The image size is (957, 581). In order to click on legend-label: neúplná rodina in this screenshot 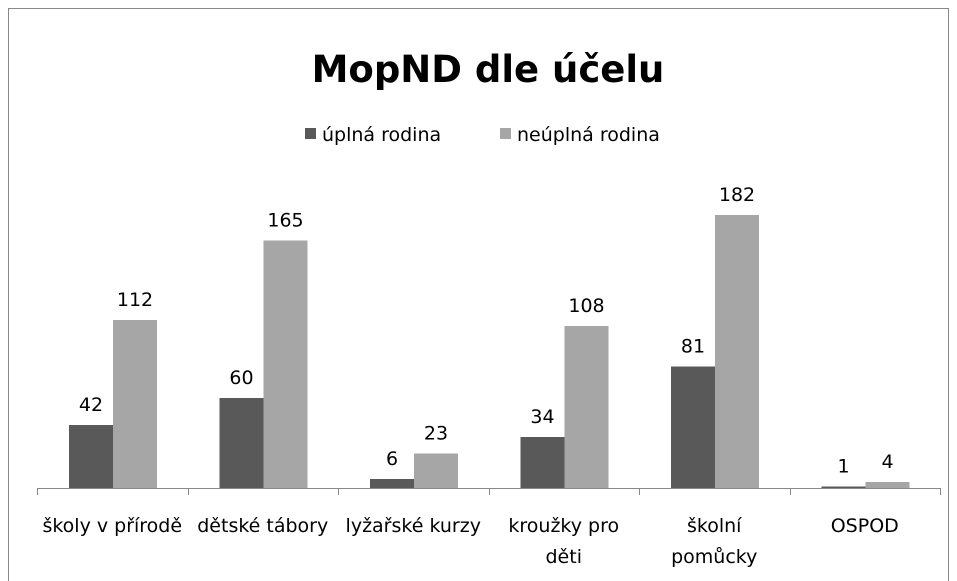, I will do `click(588, 135)`.